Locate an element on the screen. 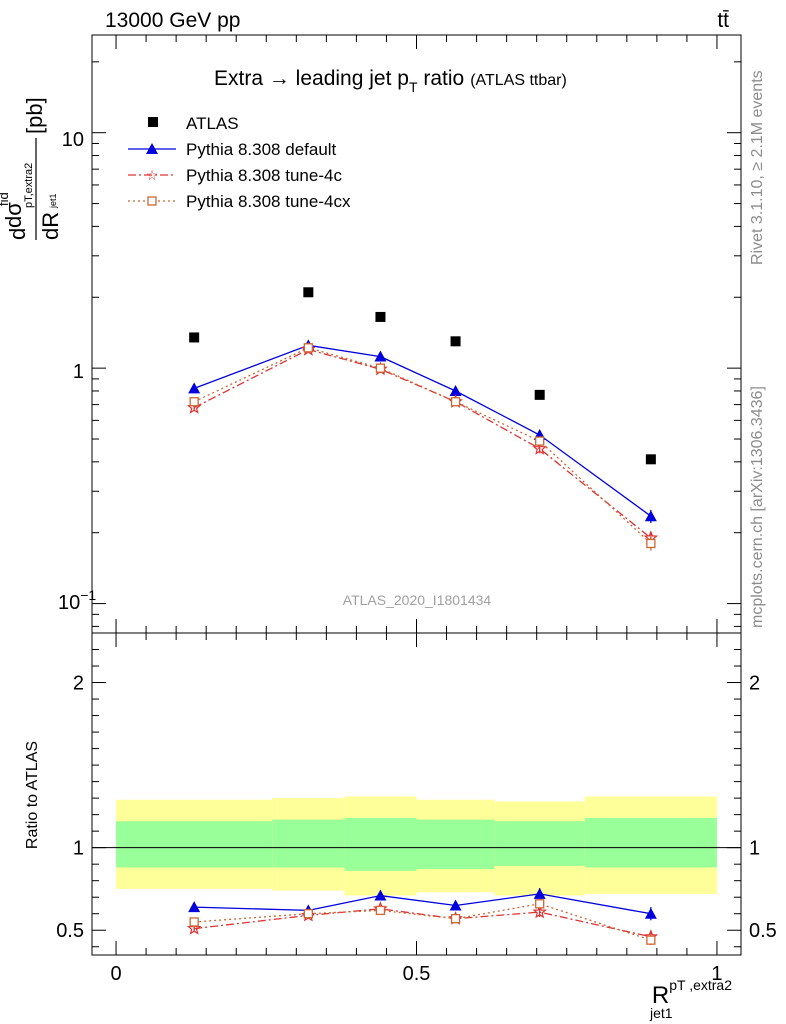 The height and width of the screenshot is (1024, 786). y-tick-label-10: 10 is located at coordinates (73, 140).